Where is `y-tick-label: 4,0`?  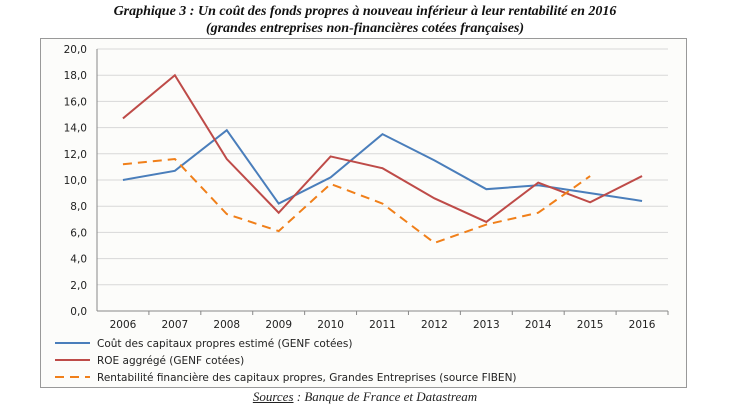
y-tick-label: 4,0 is located at coordinates (78, 260).